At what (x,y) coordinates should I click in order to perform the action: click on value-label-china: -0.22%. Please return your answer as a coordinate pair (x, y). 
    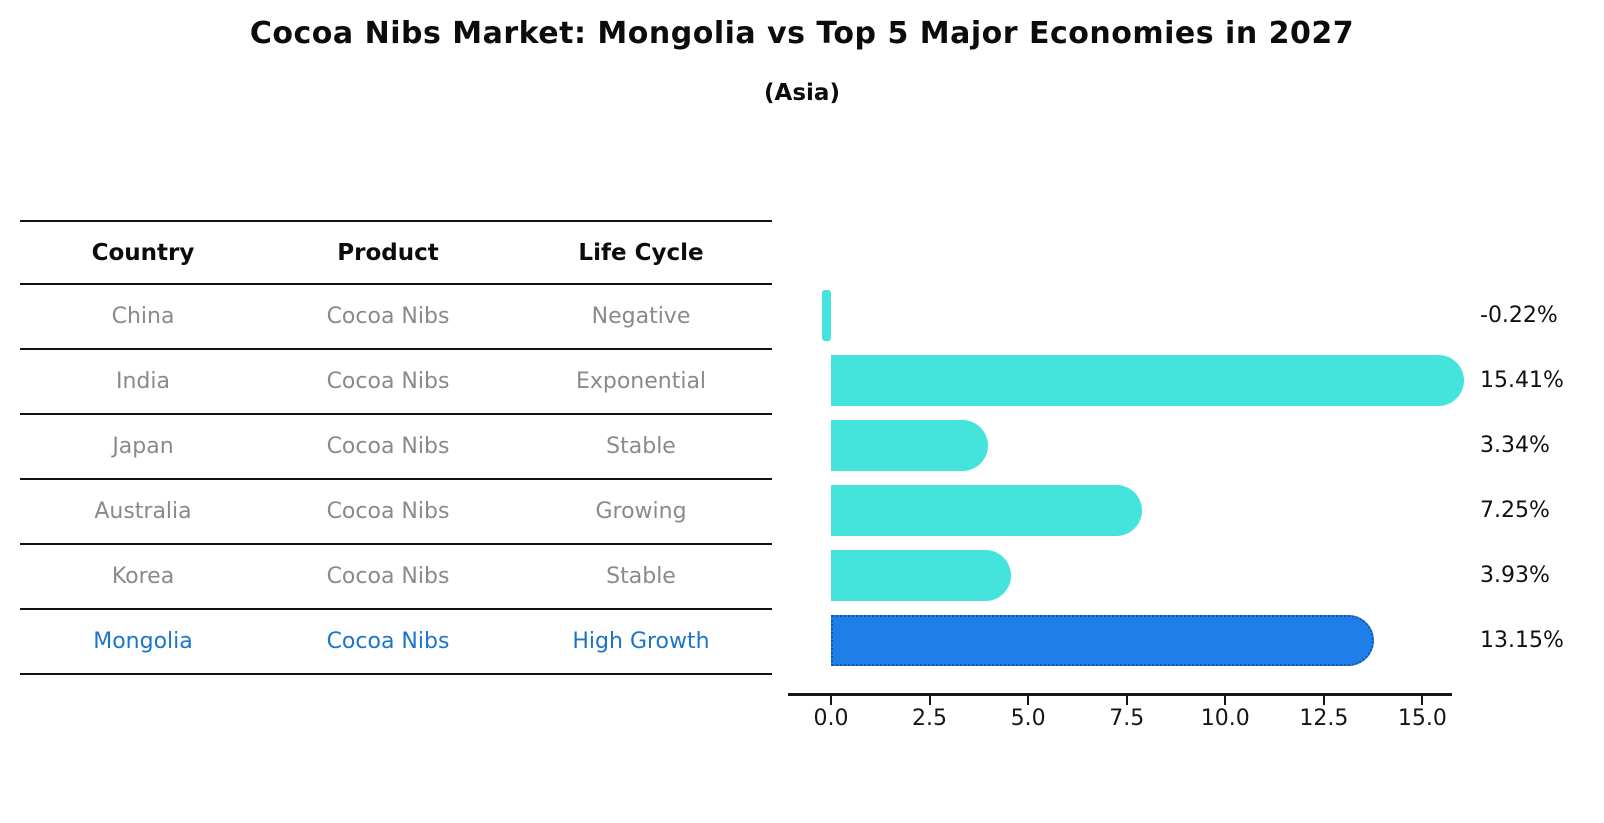
    Looking at the image, I should click on (1519, 315).